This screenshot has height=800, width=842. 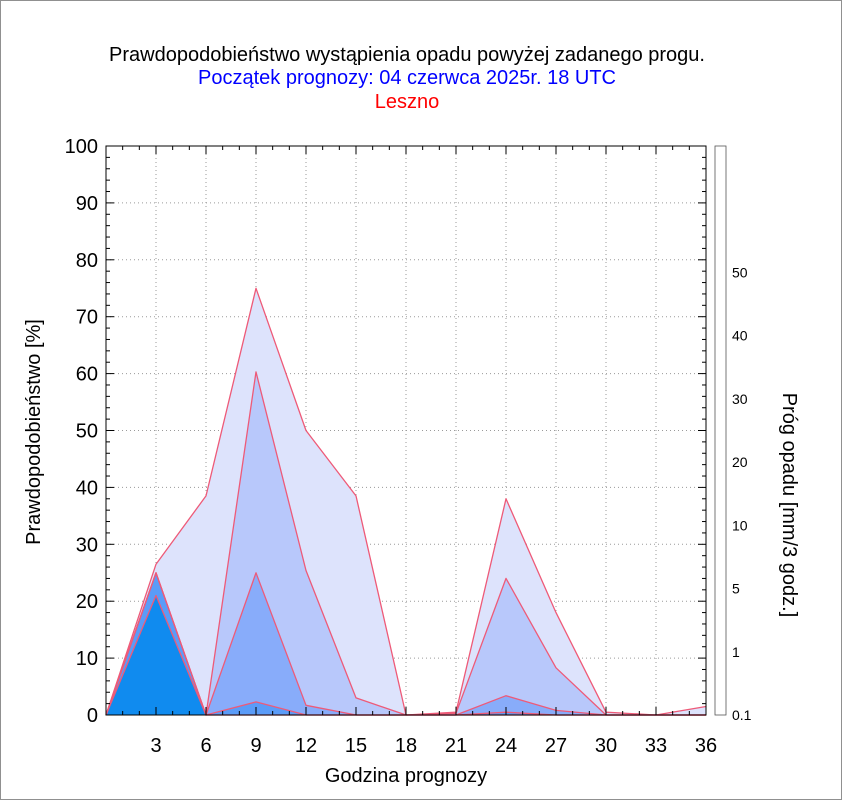 What do you see at coordinates (87, 375) in the screenshot?
I see `y-tick-label: 60` at bounding box center [87, 375].